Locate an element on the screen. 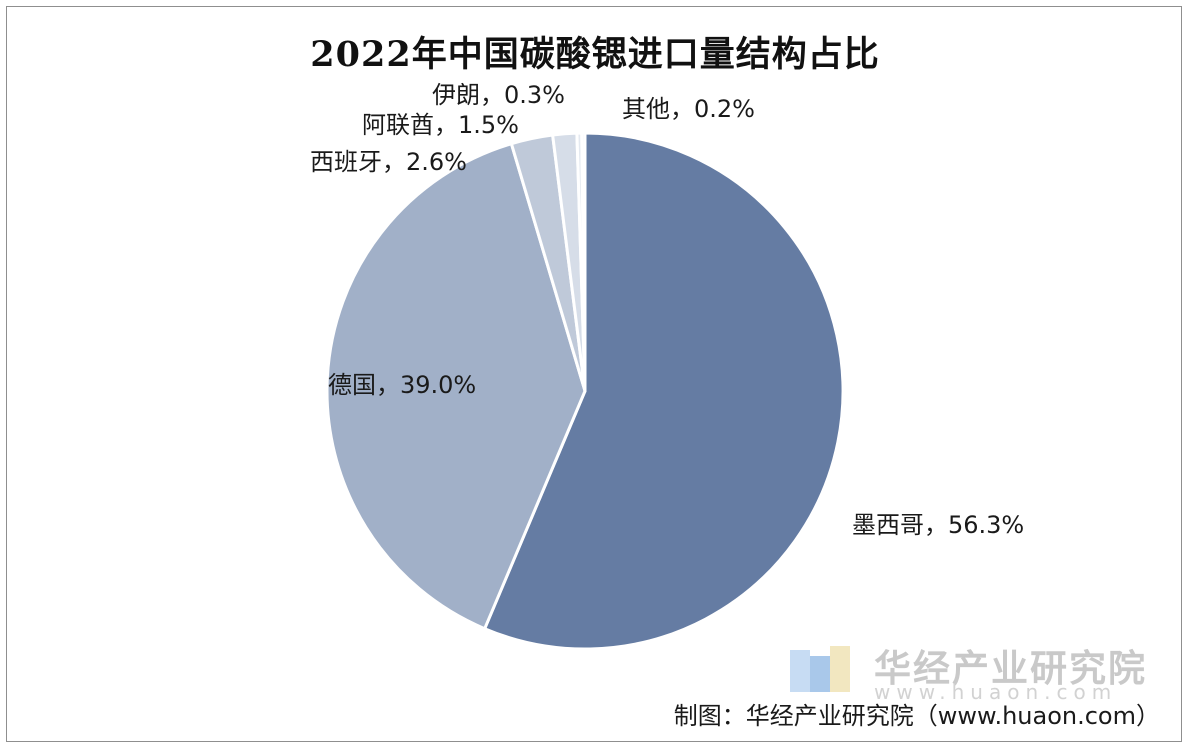 The height and width of the screenshot is (750, 1190). watermark-logo-icon is located at coordinates (820, 669).